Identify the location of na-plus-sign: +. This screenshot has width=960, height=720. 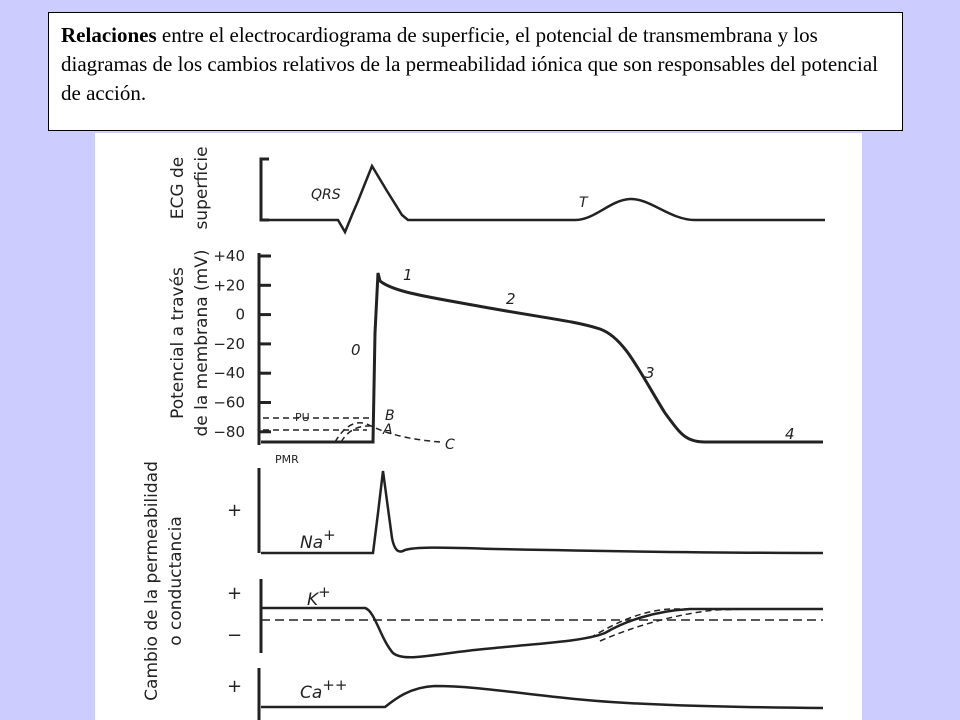
(234, 510).